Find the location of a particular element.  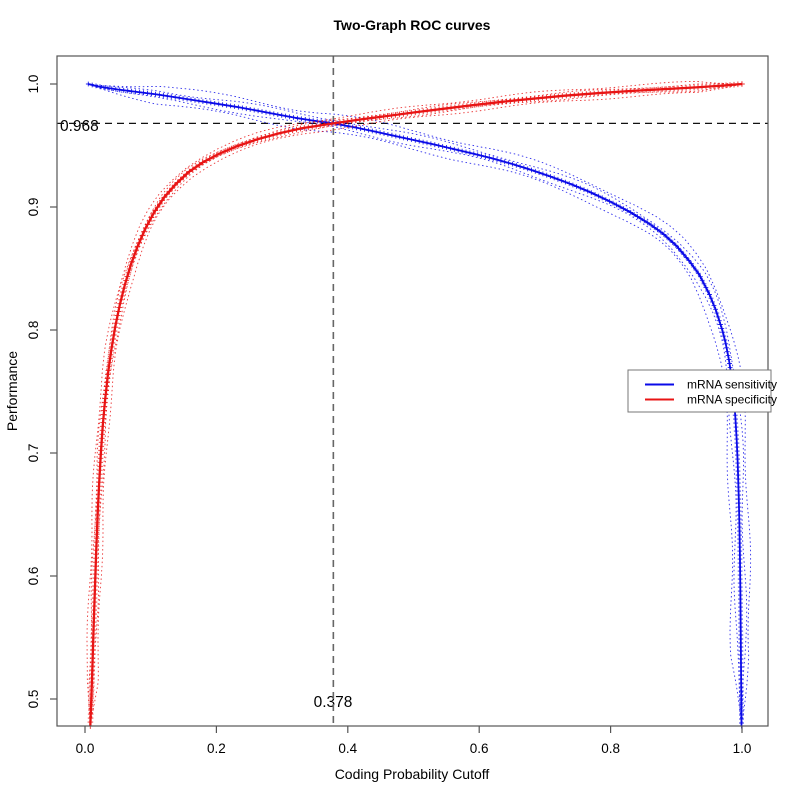

chart-title: Two-Graph ROC curves is located at coordinates (412, 25).